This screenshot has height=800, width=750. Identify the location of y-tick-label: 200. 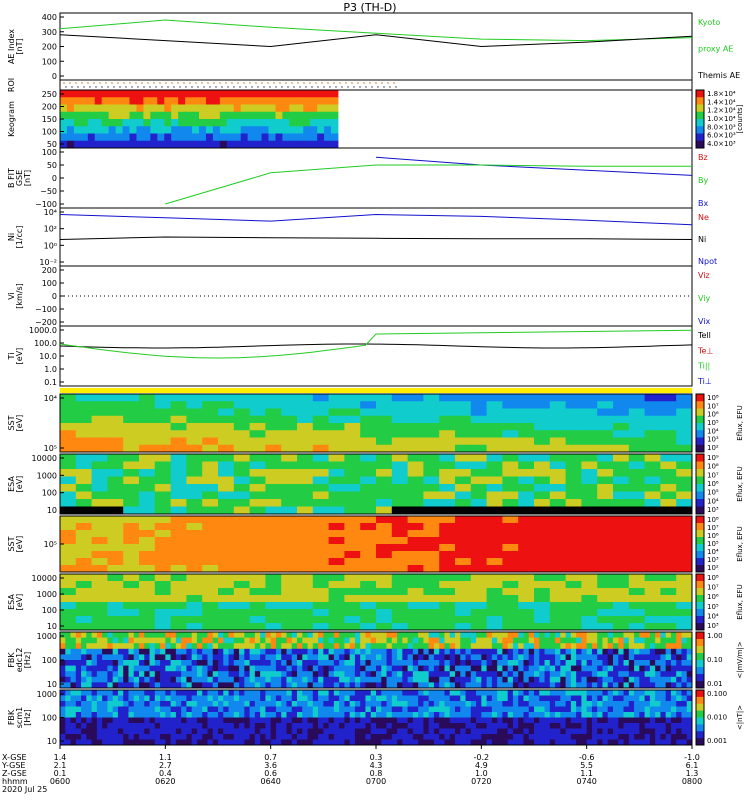
(49, 107).